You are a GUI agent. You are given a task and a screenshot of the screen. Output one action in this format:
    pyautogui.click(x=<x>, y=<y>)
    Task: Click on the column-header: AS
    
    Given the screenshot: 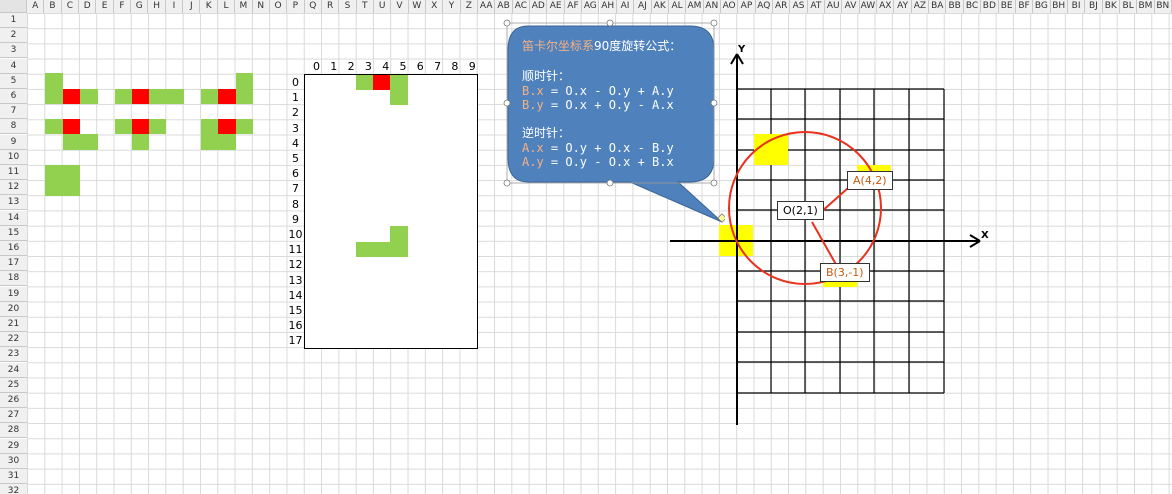 What is the action you would take?
    pyautogui.click(x=799, y=6)
    